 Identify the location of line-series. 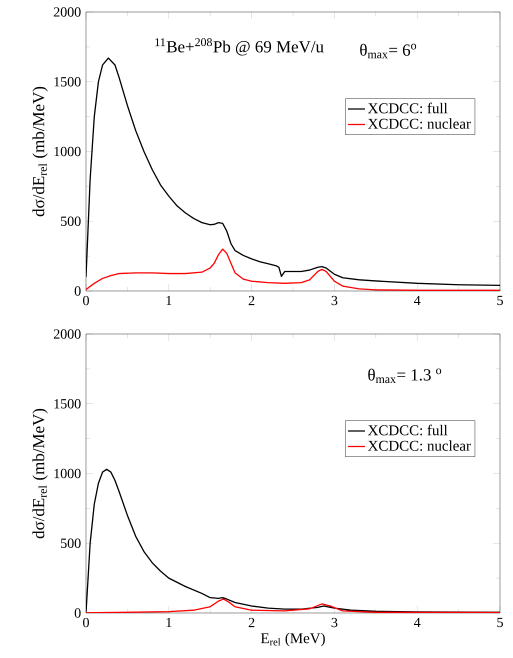
(293, 605).